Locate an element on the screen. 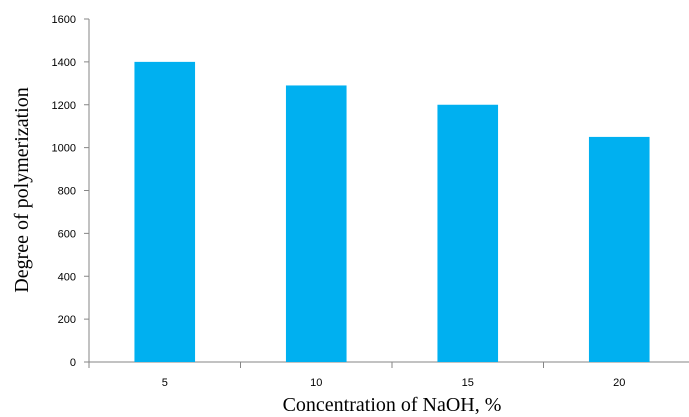  y-axis-title: Degree of polymerization is located at coordinates (22, 189).